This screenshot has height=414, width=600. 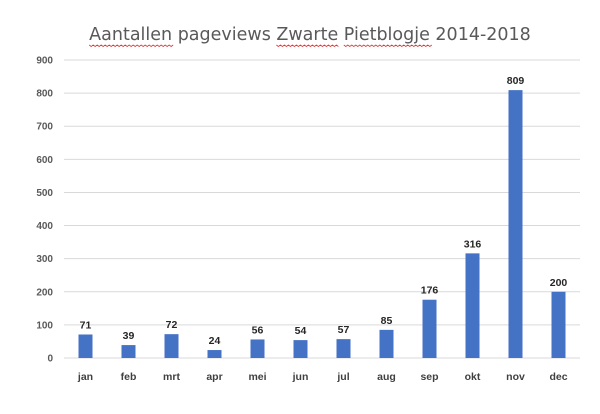 I want to click on bar-jan, so click(x=85, y=346).